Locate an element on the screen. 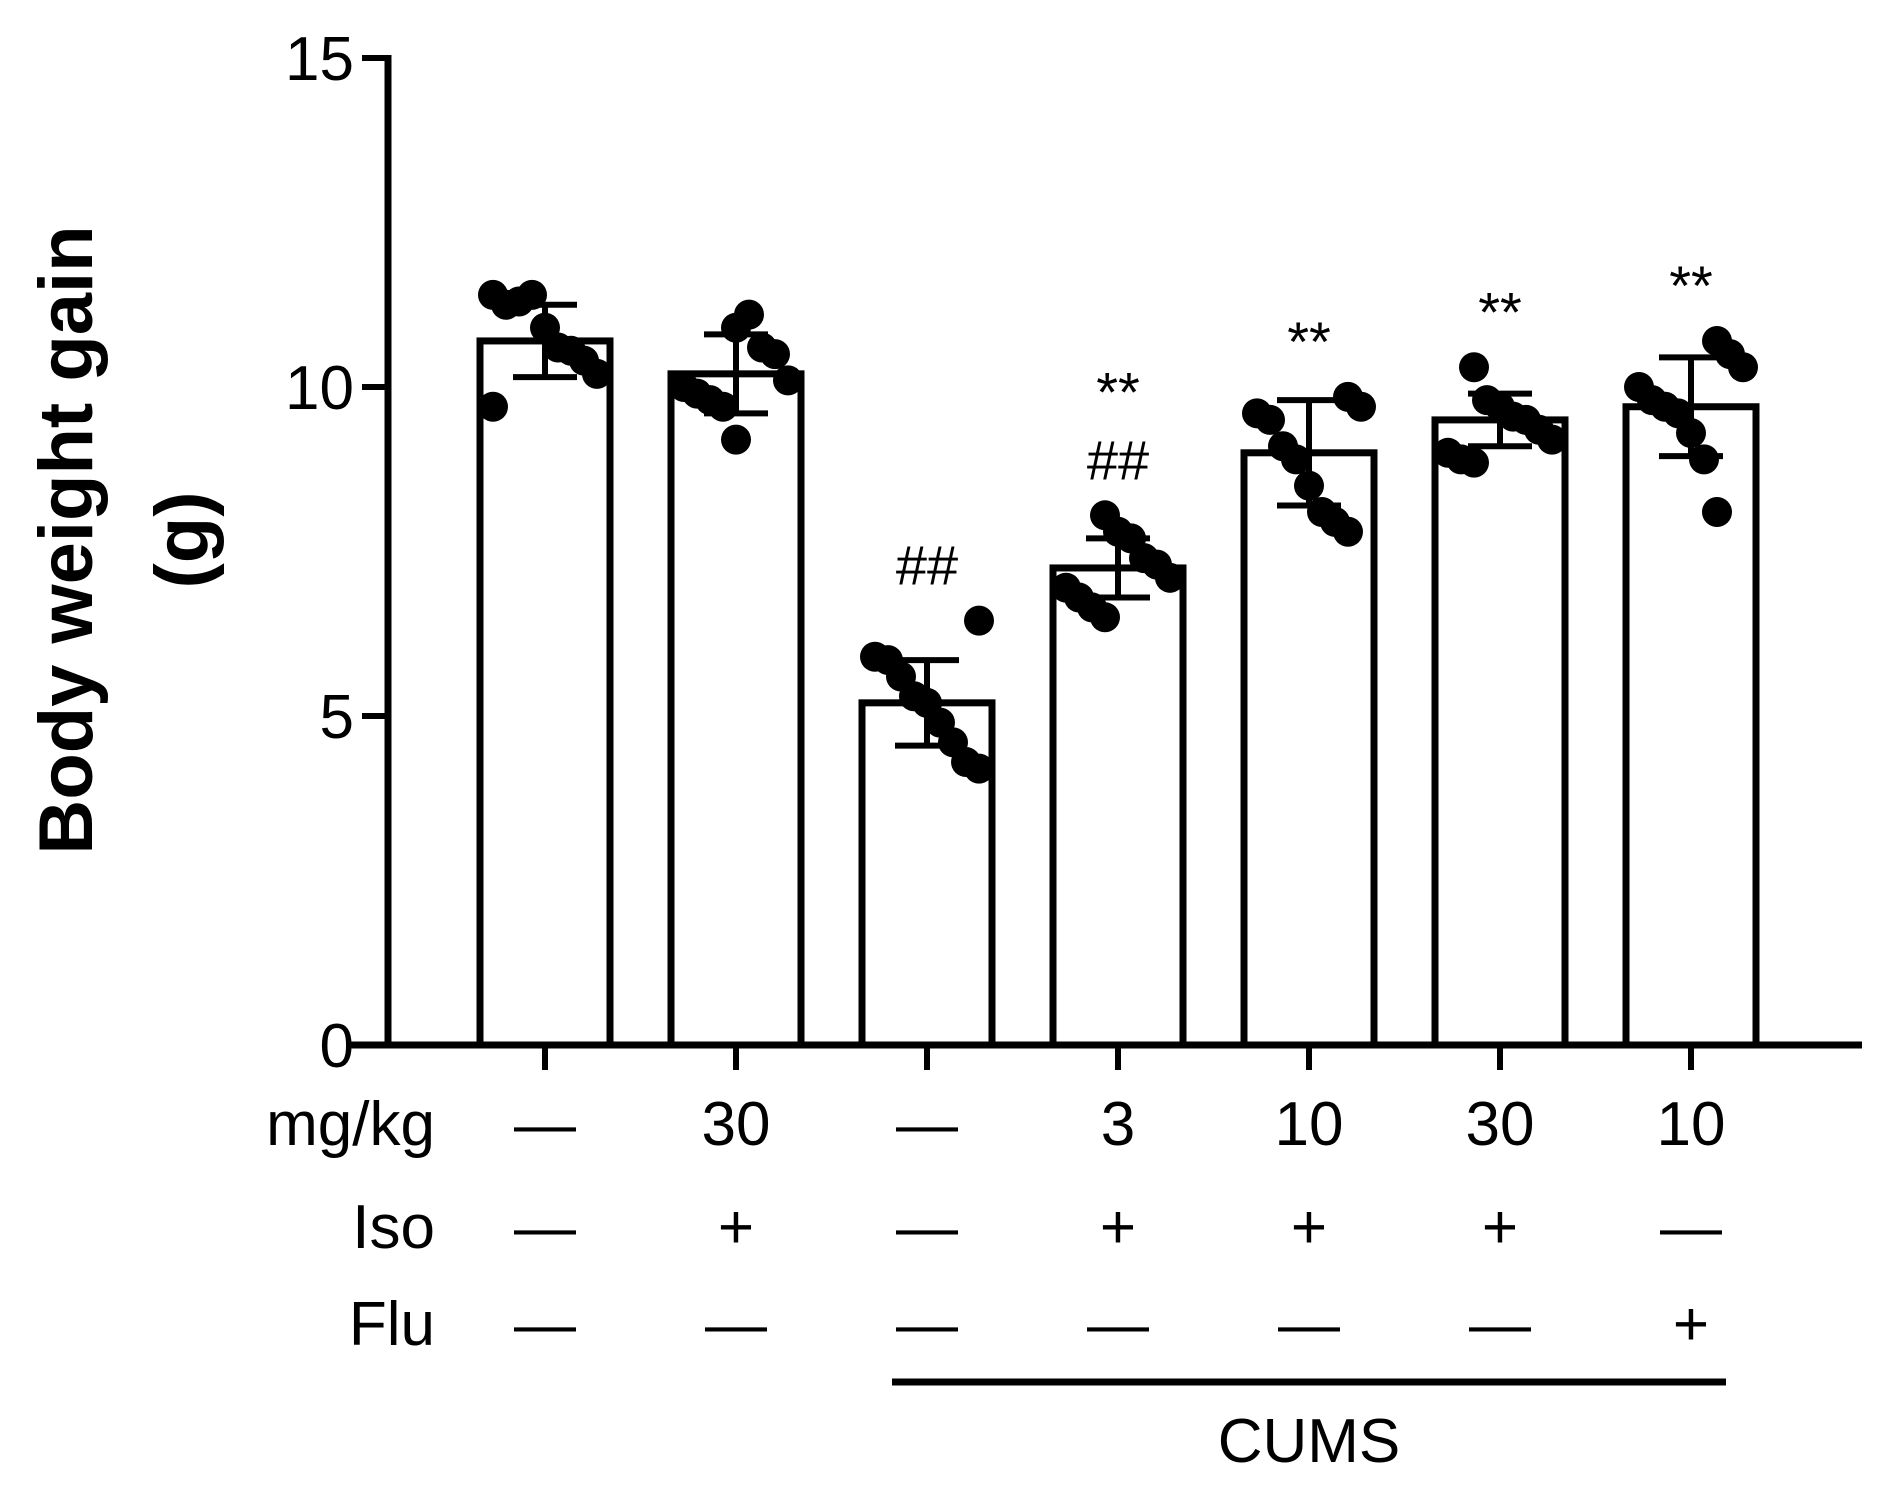 Image resolution: width=1880 pixels, height=1491 pixels. y-tick-label: 10 is located at coordinates (319, 388).